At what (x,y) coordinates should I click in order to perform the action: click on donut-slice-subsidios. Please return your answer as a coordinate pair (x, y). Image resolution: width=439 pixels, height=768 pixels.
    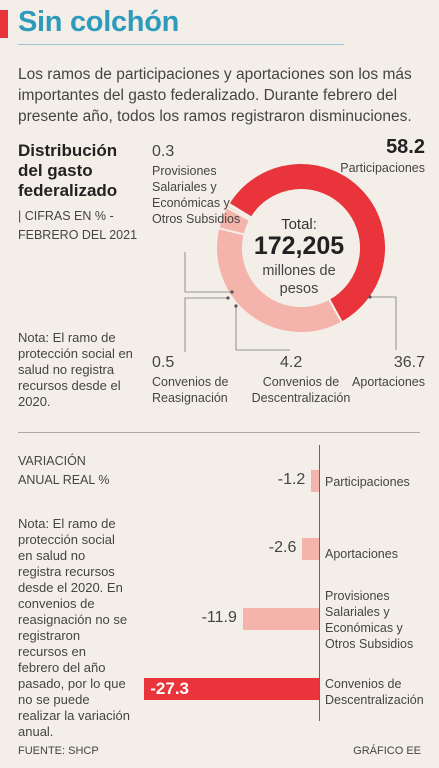
    Looking at the image, I should click on (239, 211).